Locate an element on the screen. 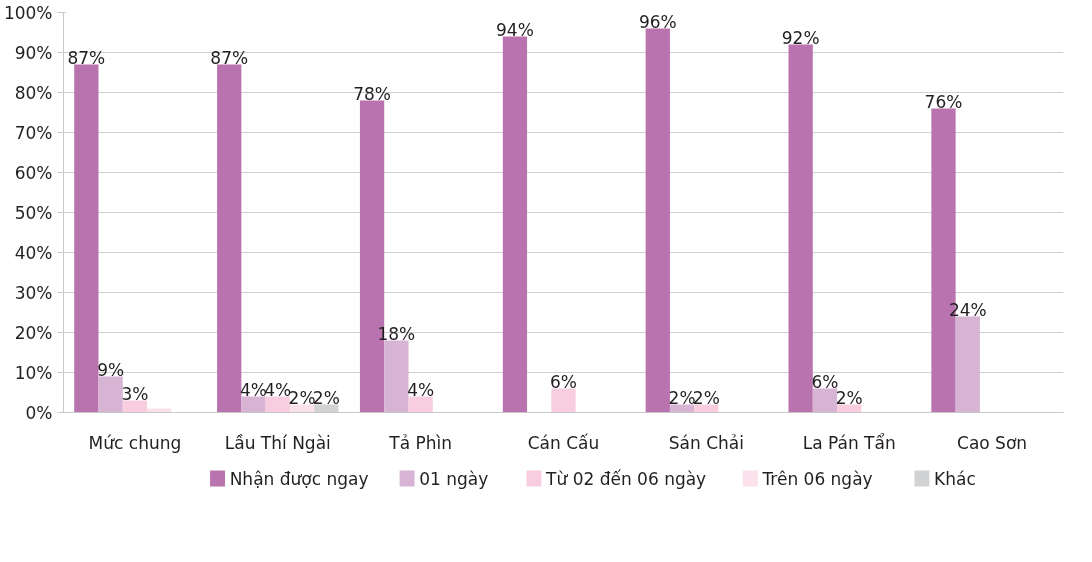 The width and height of the screenshot is (1092, 562). y-tick-label: 90% is located at coordinates (33, 52).